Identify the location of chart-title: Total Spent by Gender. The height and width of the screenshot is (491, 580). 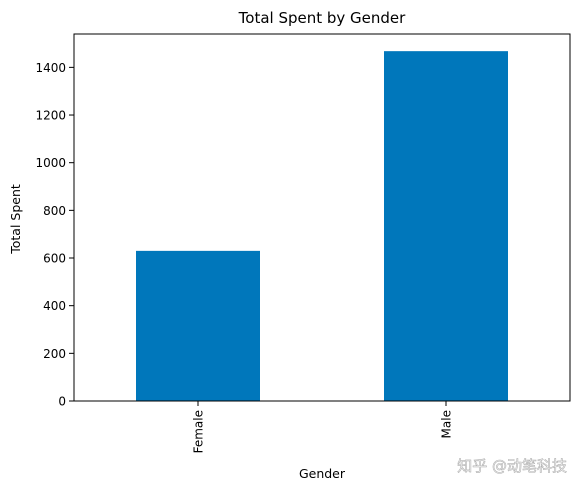
(322, 18).